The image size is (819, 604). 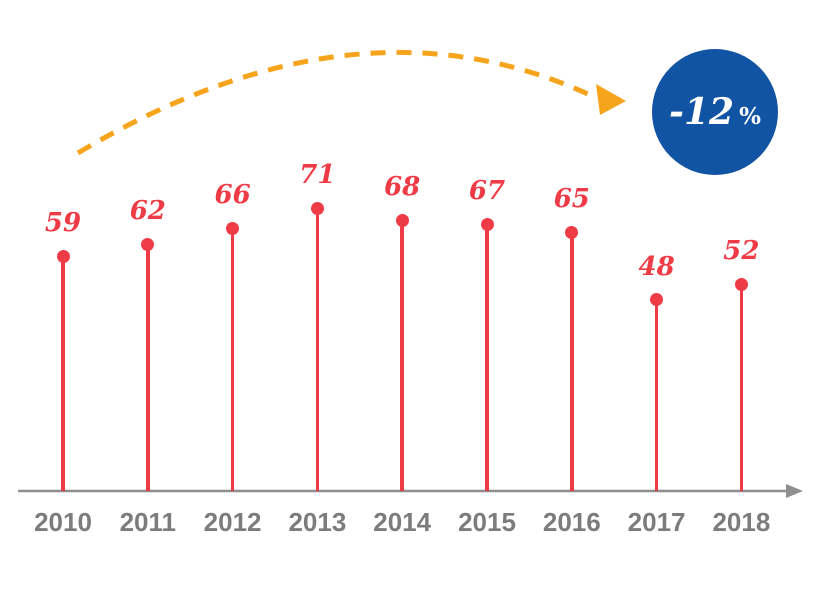 I want to click on x-tick-label: 2012, so click(x=232, y=522).